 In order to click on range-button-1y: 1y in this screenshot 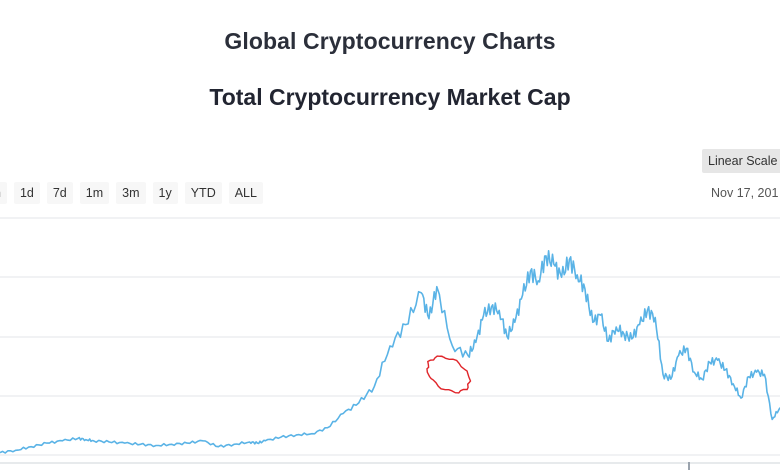, I will do `click(165, 193)`.